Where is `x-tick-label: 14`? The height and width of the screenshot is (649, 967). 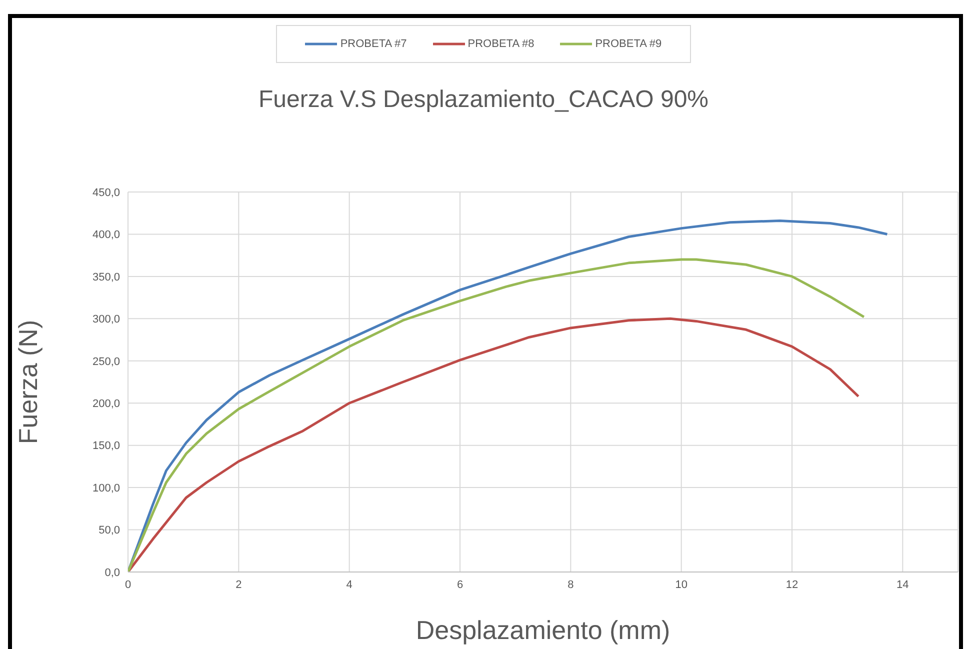
x-tick-label: 14 is located at coordinates (902, 584).